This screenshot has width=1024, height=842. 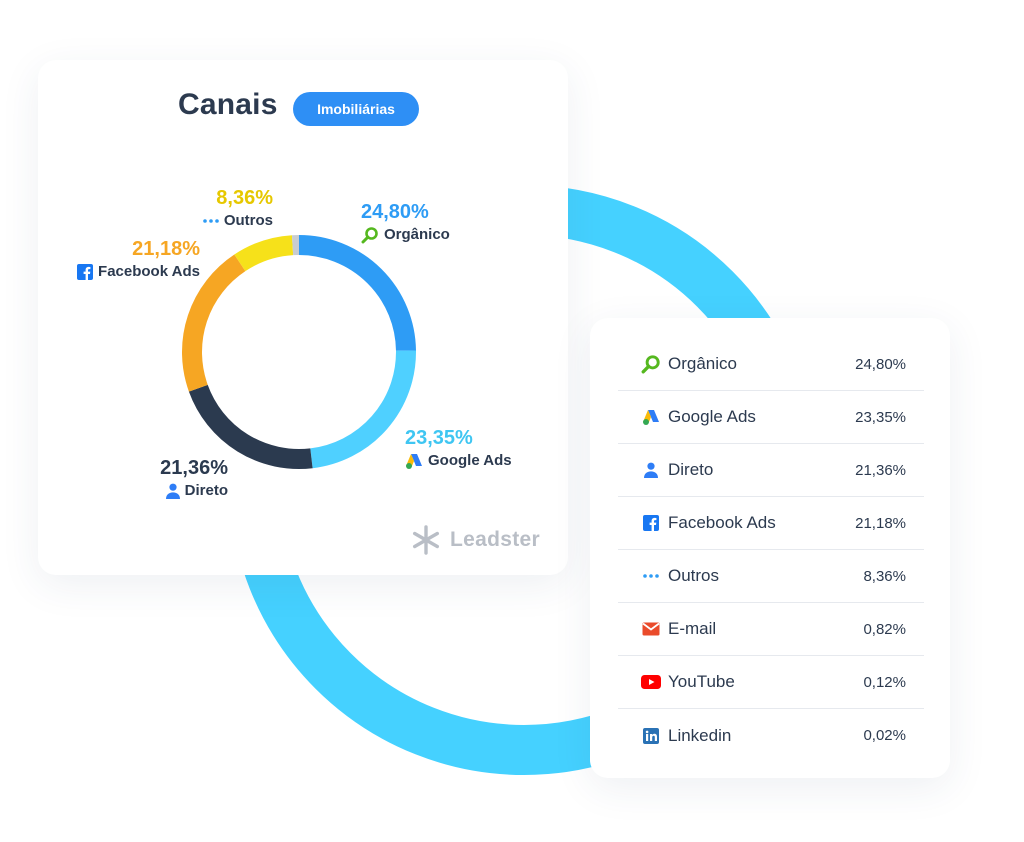 What do you see at coordinates (425, 540) in the screenshot?
I see `leadster-logo-icon` at bounding box center [425, 540].